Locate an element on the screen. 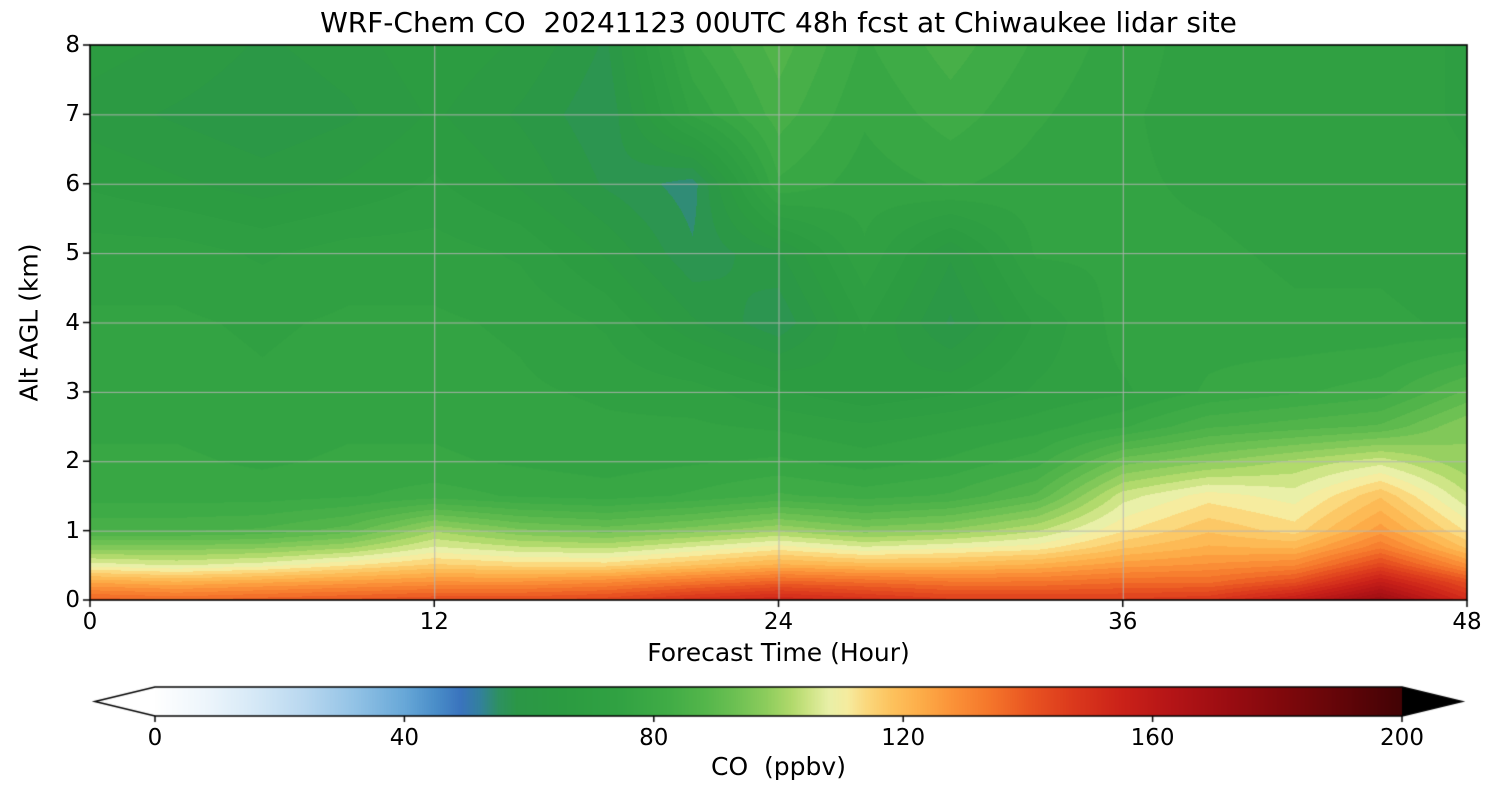 This screenshot has height=800, width=1500. y-tick-label: 8 is located at coordinates (72, 45).